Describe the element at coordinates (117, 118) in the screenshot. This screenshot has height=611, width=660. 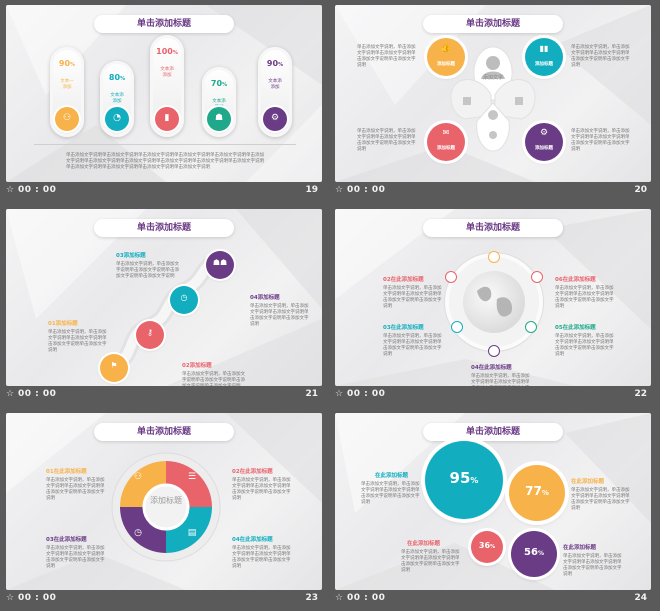
I see `pie-chart-icon: ◔` at that location.